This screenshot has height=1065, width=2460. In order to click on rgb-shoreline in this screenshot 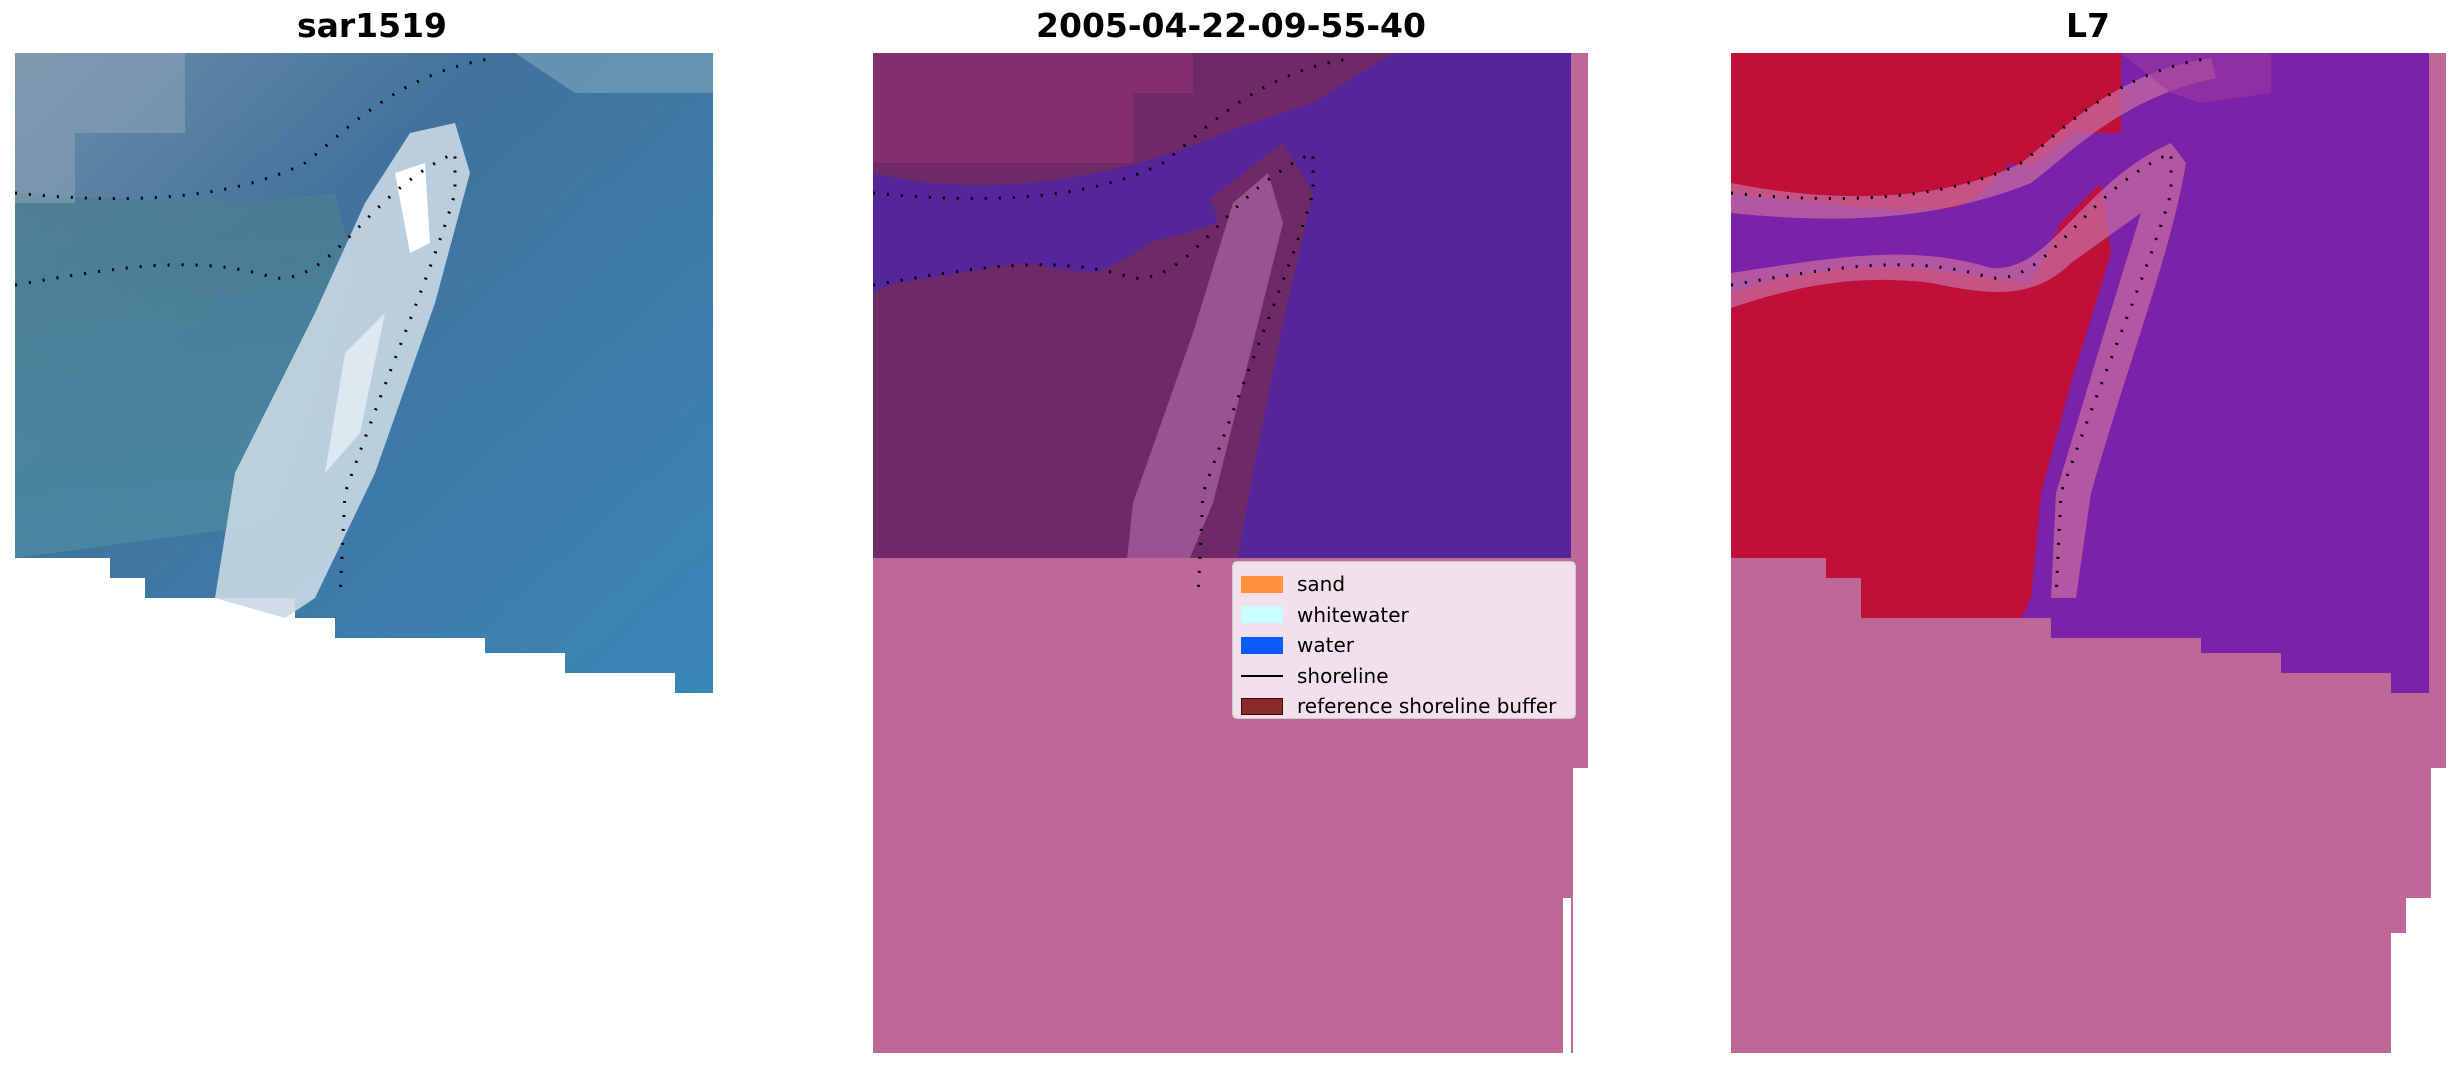, I will do `click(255, 327)`.